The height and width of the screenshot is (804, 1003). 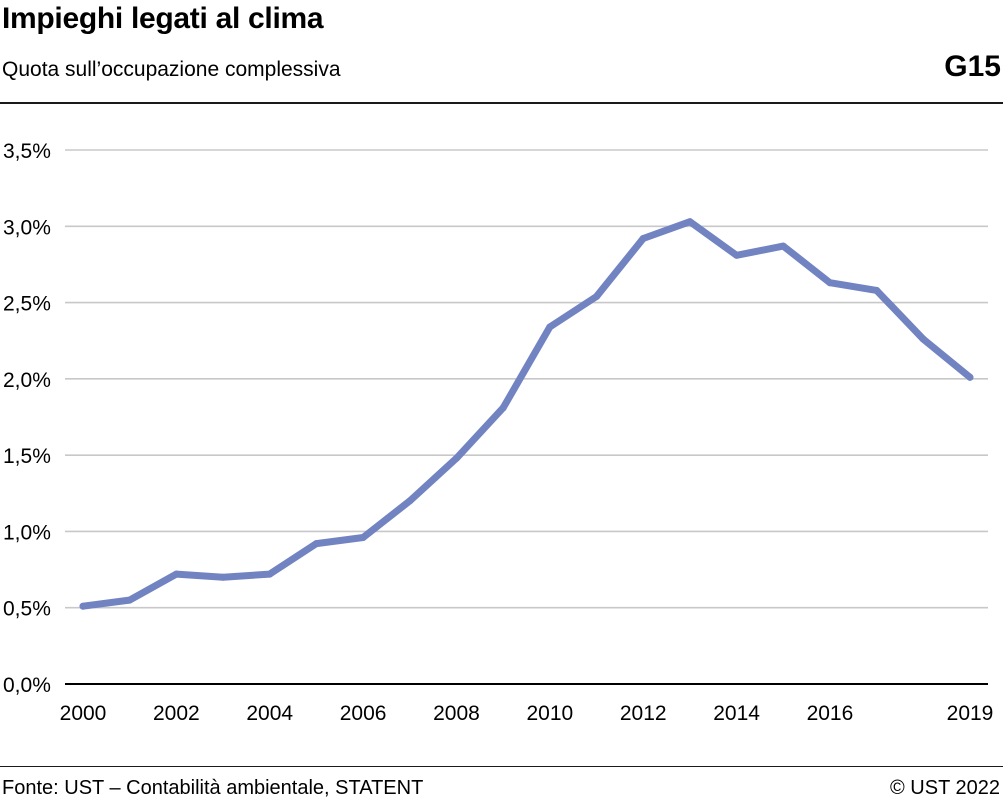 What do you see at coordinates (83, 713) in the screenshot?
I see `x-tick-label: 2000` at bounding box center [83, 713].